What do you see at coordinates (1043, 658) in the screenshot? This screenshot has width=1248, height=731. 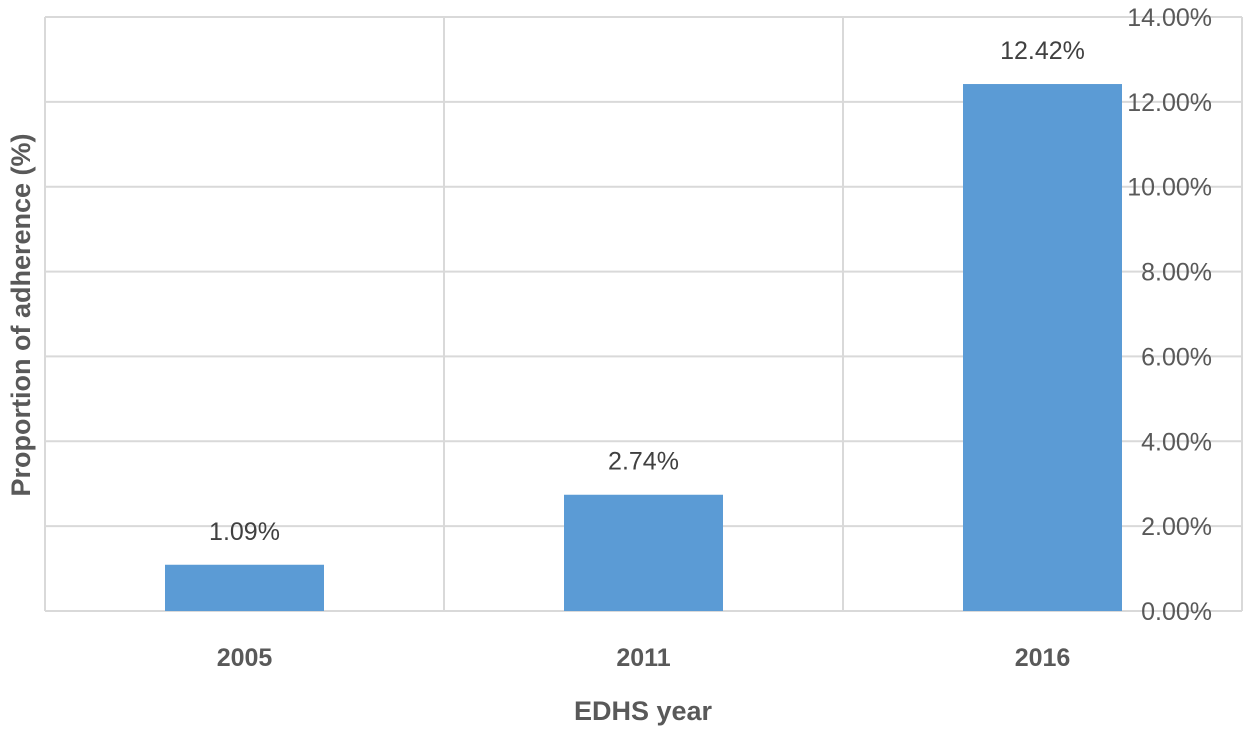 I see `x-tick-label: 2016` at bounding box center [1043, 658].